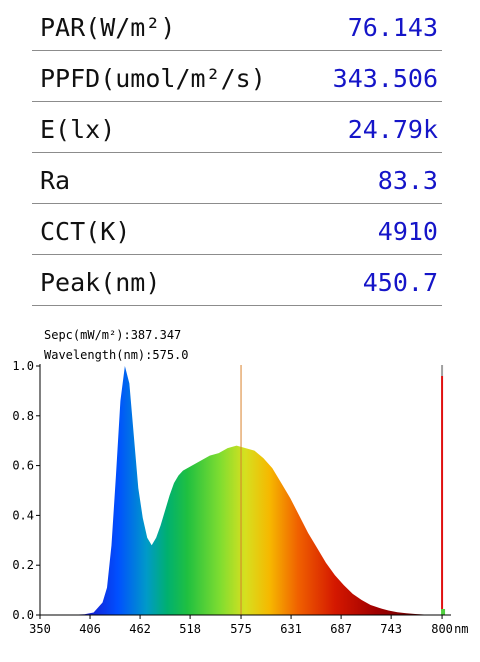  I want to click on x-tick-label: 350, so click(40, 629).